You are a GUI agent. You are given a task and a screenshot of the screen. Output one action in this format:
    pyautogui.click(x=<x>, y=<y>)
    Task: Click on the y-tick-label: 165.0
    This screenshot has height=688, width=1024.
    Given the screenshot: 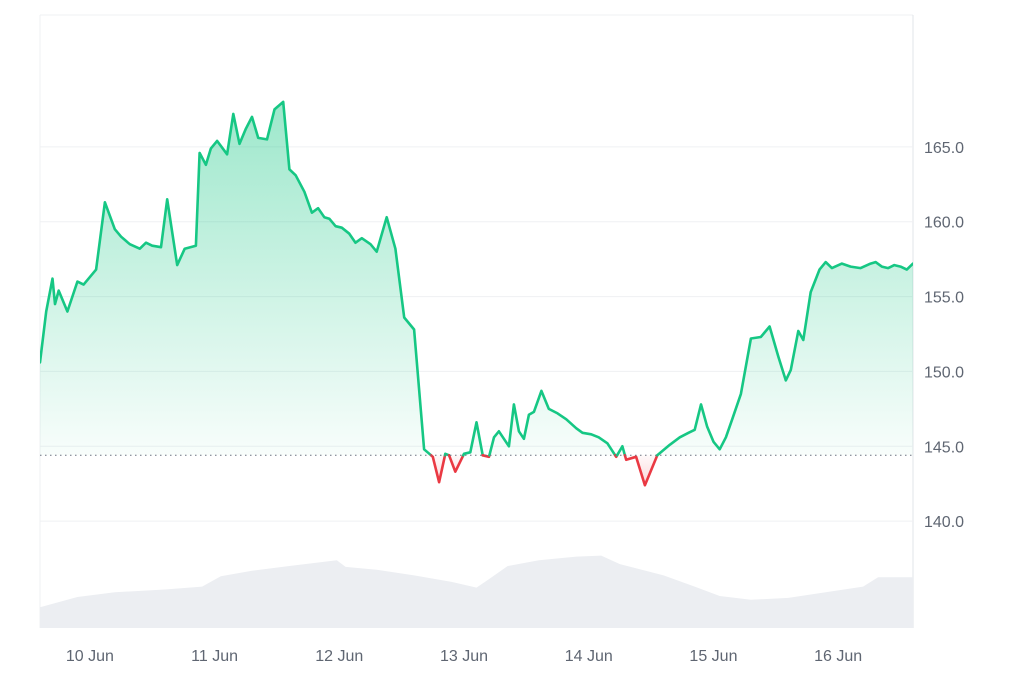 What is the action you would take?
    pyautogui.click(x=944, y=148)
    